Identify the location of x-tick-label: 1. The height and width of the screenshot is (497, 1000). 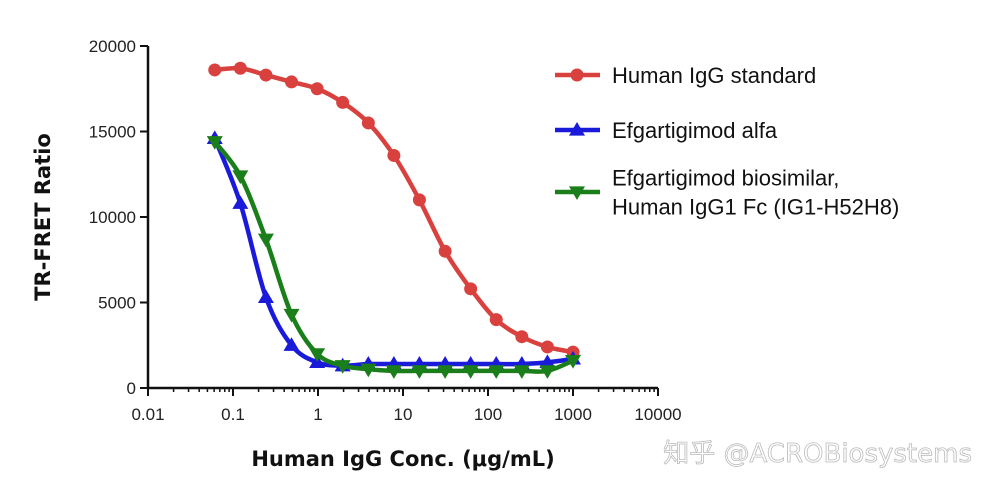
(317, 414).